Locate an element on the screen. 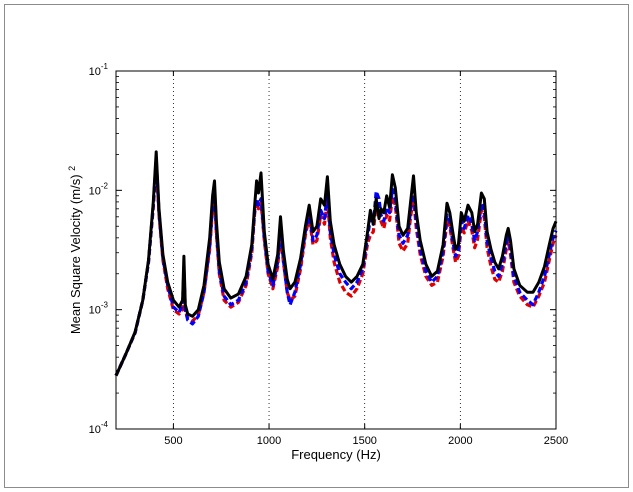 The height and width of the screenshot is (492, 633). y-tick-label: 10⁻¹ is located at coordinates (99, 70).